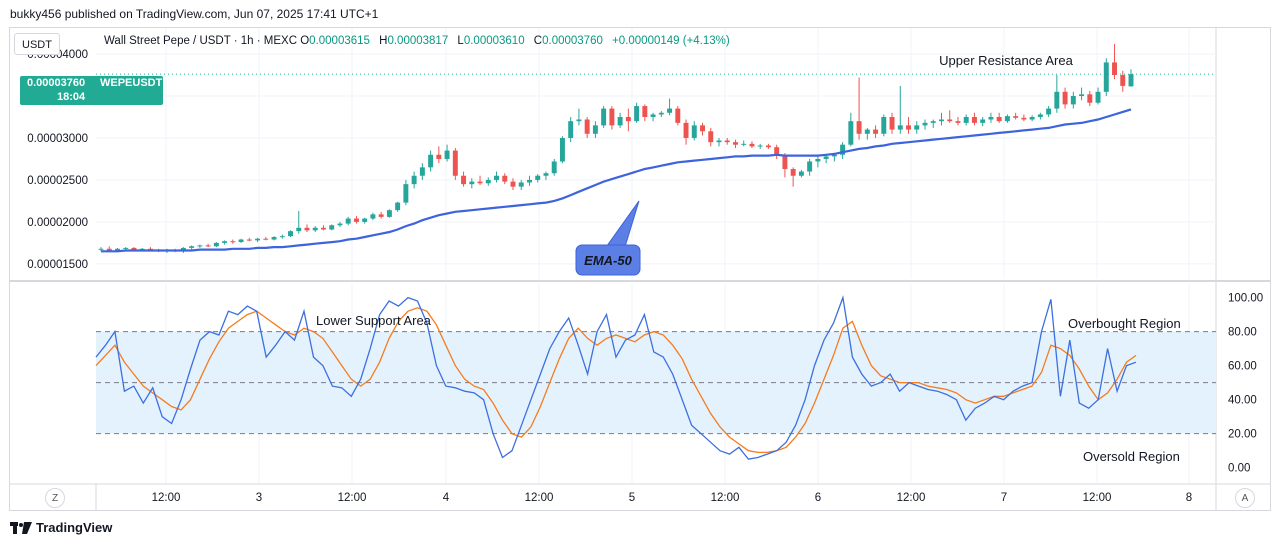 This screenshot has width=1281, height=546. Describe the element at coordinates (1242, 435) in the screenshot. I see `stoch-tick-label: 20.00` at that location.